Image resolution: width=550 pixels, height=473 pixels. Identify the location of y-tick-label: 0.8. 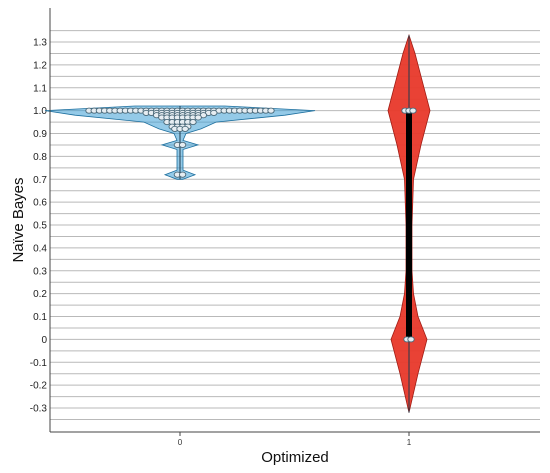
(40, 157).